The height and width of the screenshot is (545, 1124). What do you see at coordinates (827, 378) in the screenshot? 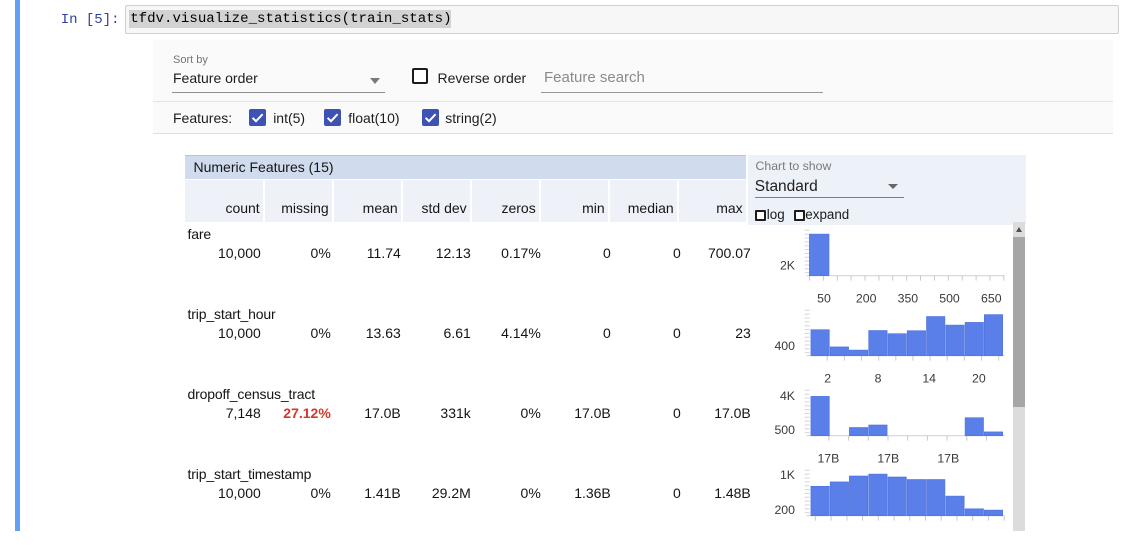
I see `svg-text: 2` at bounding box center [827, 378].